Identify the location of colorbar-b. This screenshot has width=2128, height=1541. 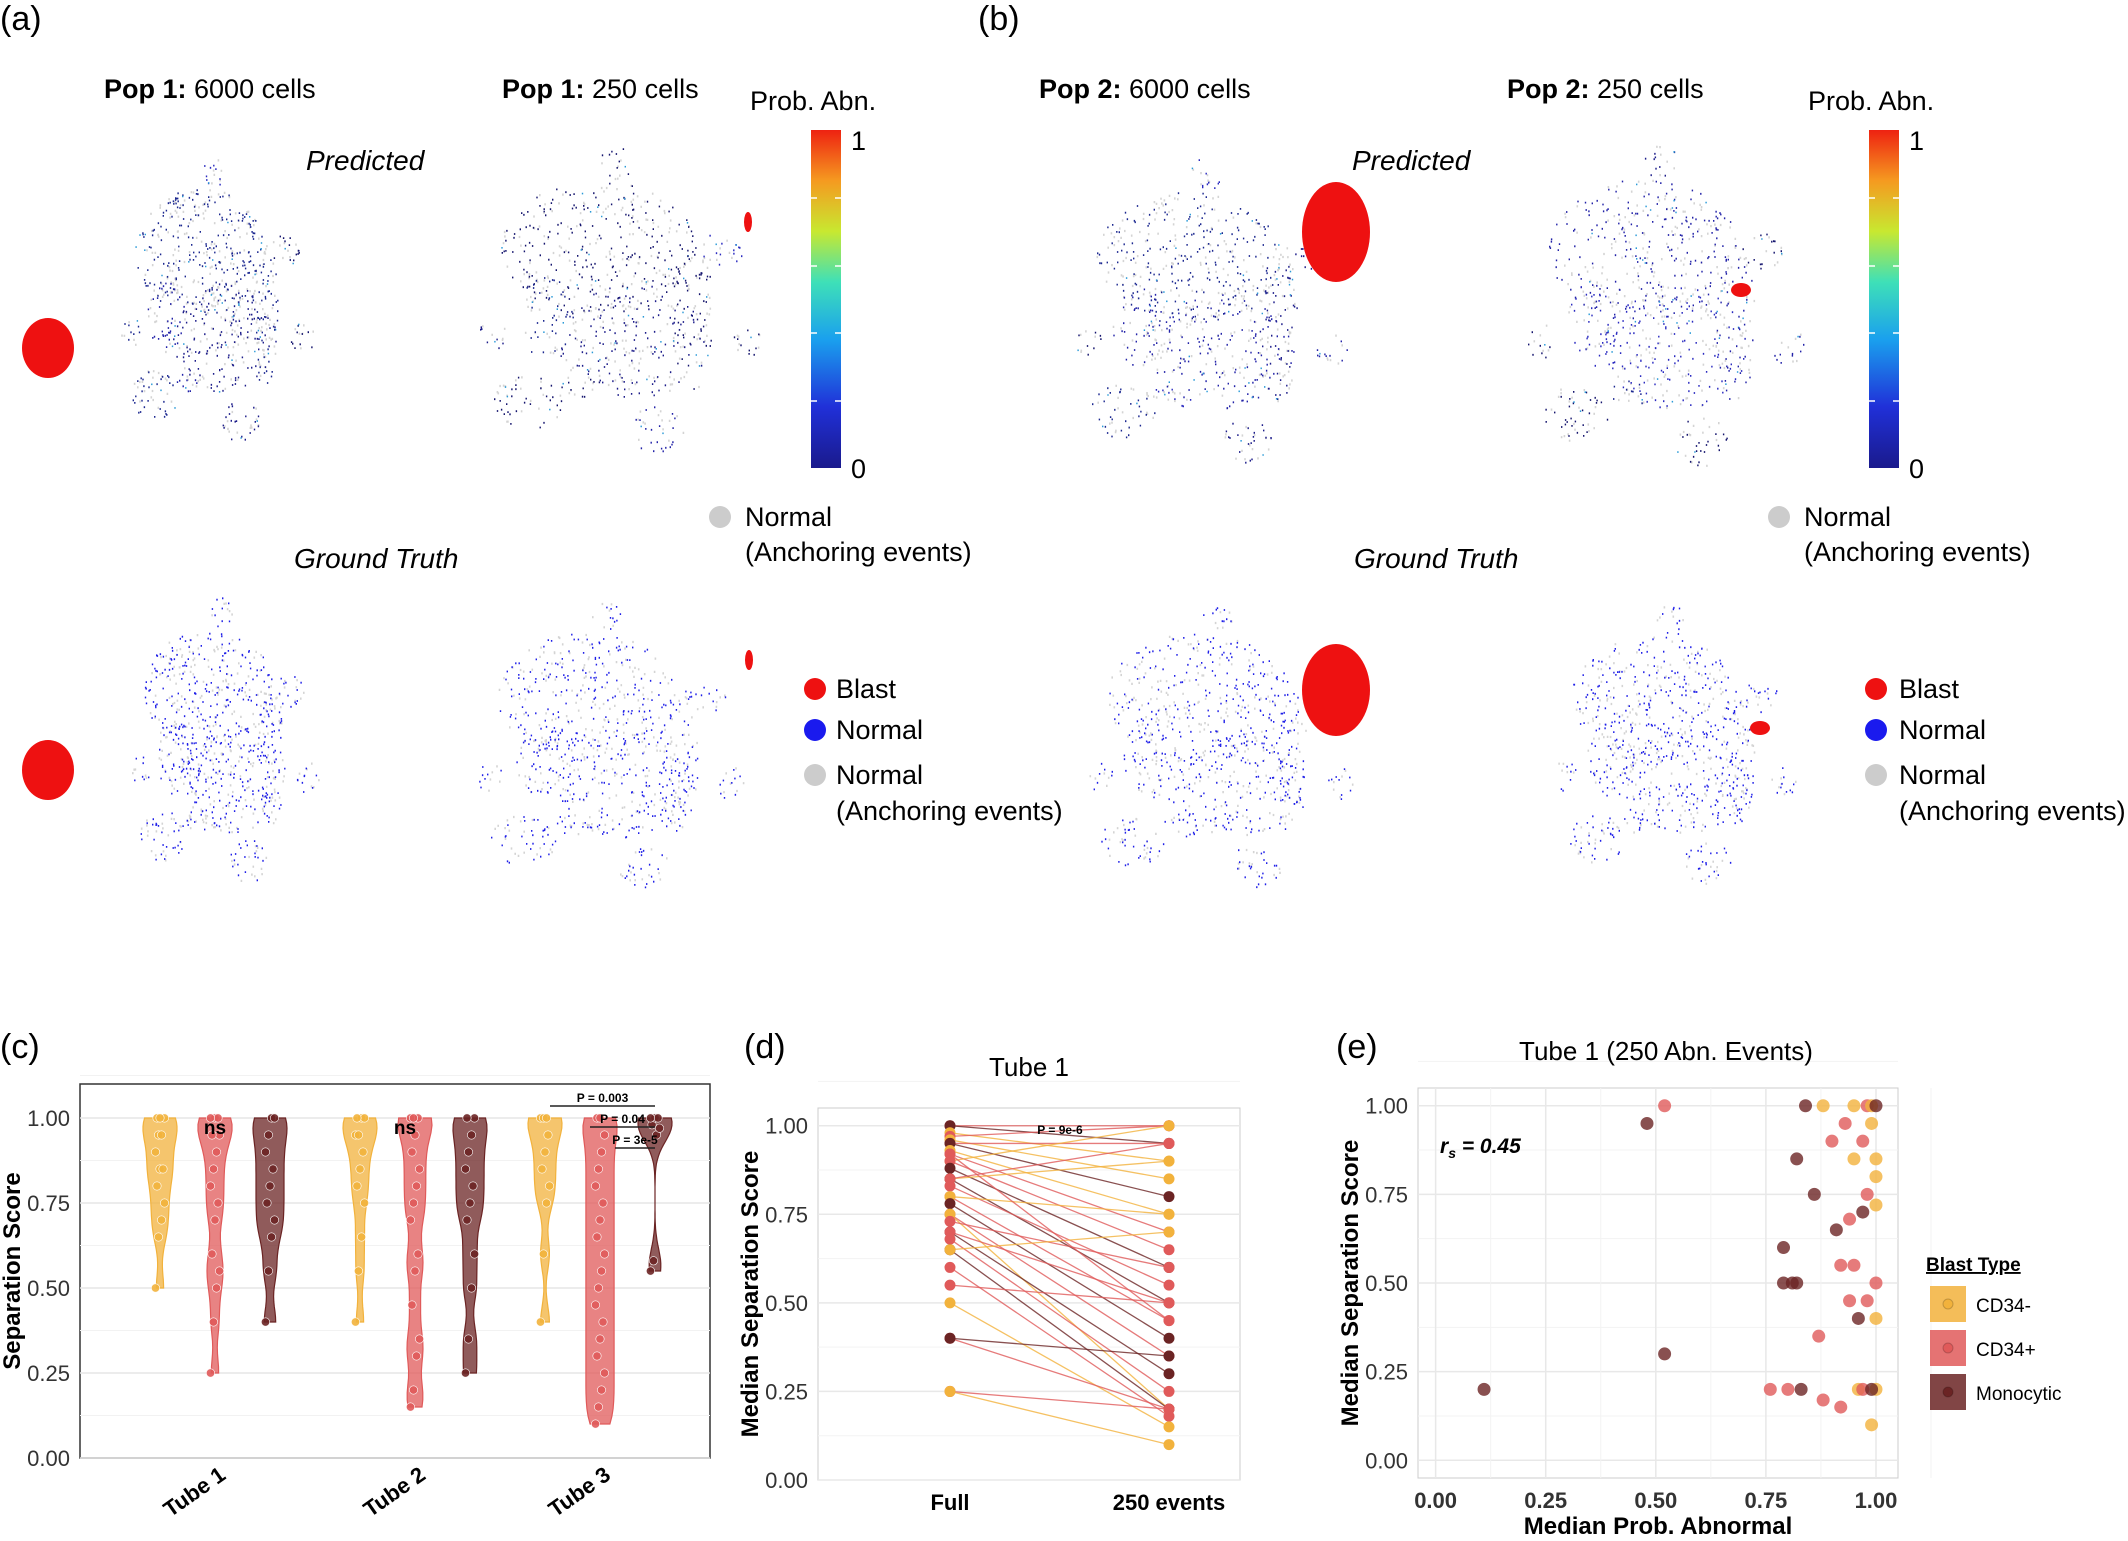
(1884, 299).